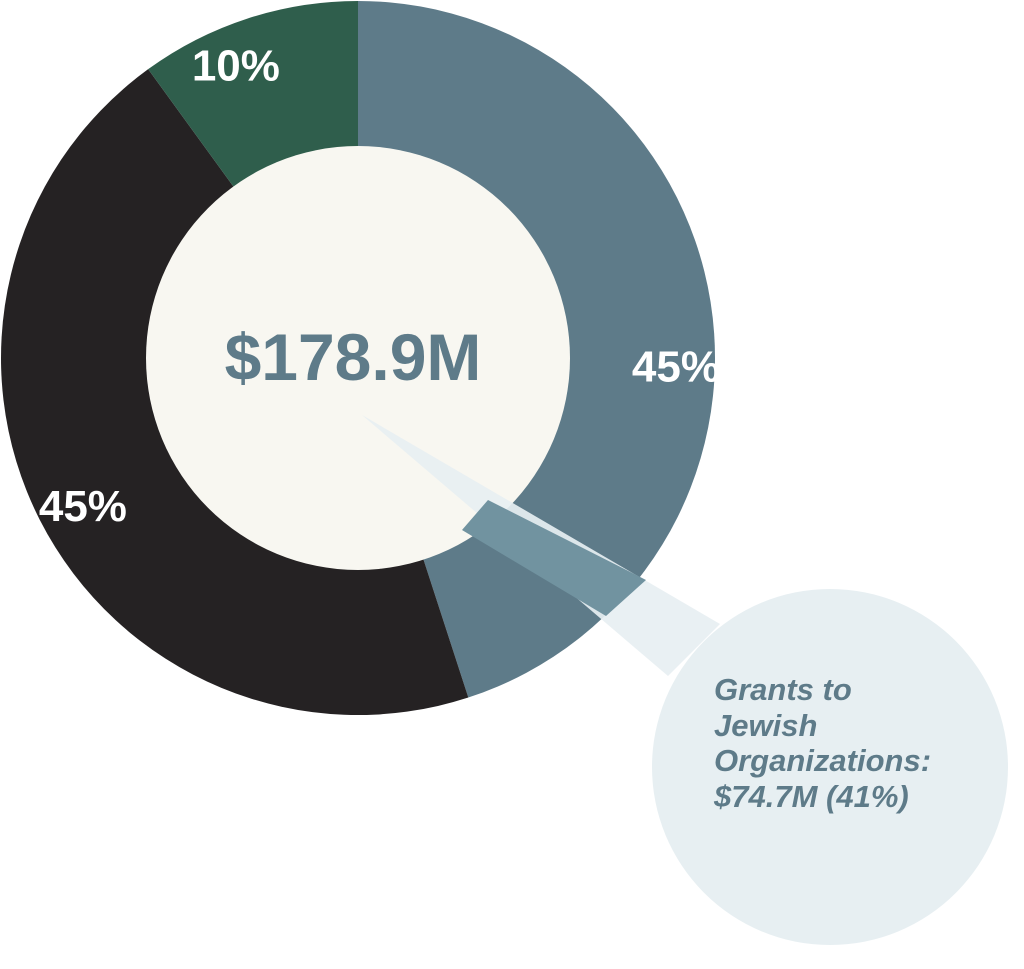 The image size is (1024, 969). I want to click on callout-line-4: $74.7M (41%), so click(811, 796).